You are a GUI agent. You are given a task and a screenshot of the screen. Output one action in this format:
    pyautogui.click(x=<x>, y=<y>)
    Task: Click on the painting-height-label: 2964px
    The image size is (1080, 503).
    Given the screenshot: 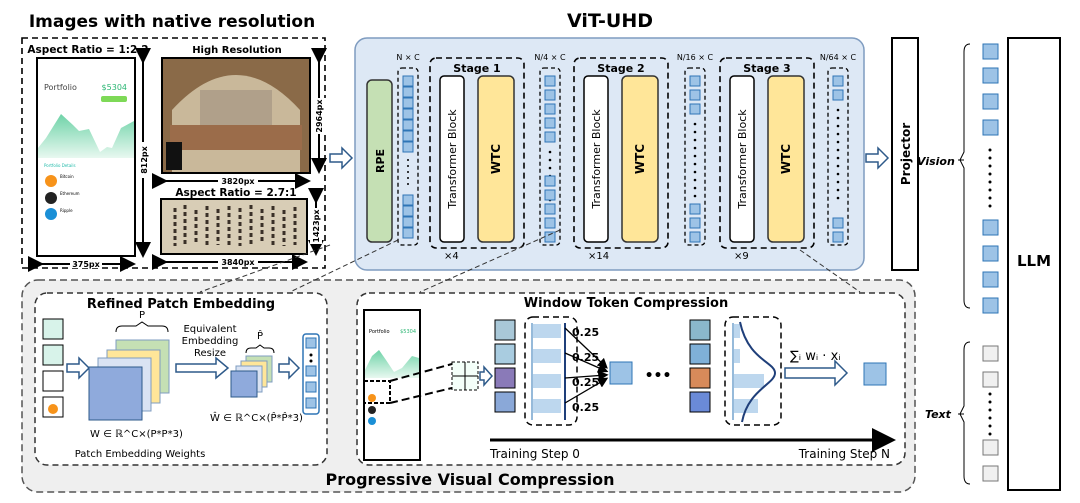 What is the action you would take?
    pyautogui.click(x=319, y=116)
    